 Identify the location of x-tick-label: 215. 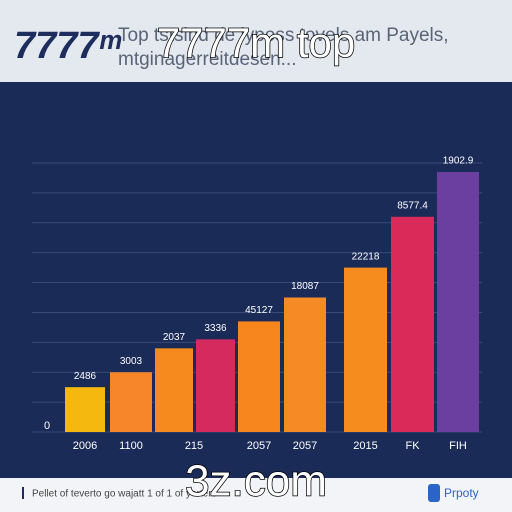
(194, 446).